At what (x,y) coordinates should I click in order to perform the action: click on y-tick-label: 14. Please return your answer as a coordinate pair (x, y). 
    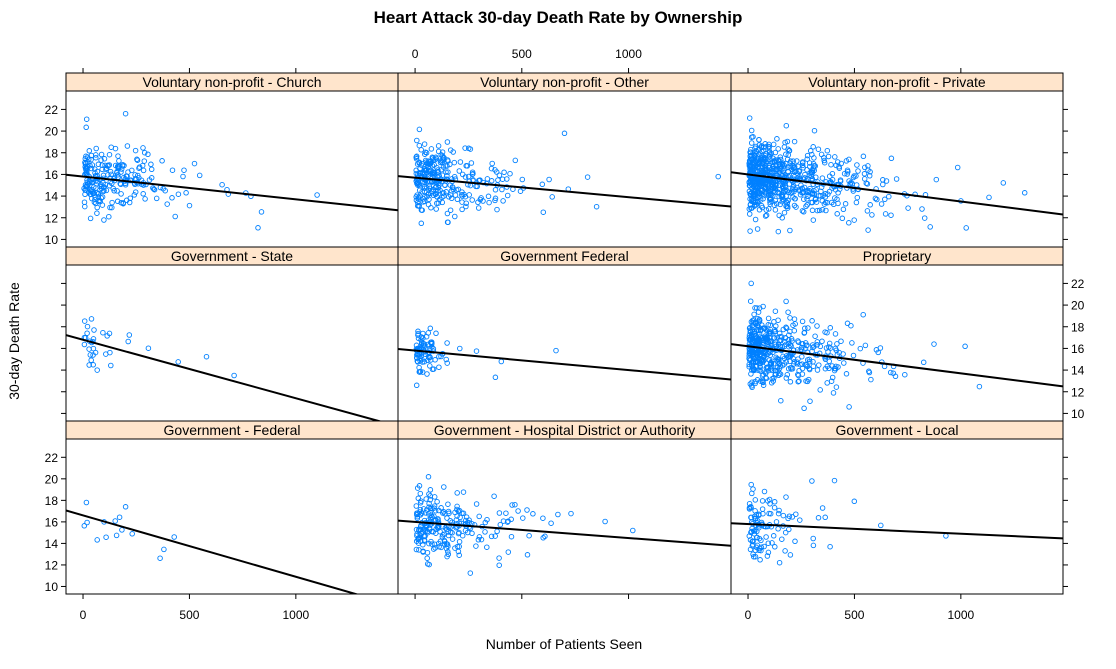
    Looking at the image, I should click on (52, 197).